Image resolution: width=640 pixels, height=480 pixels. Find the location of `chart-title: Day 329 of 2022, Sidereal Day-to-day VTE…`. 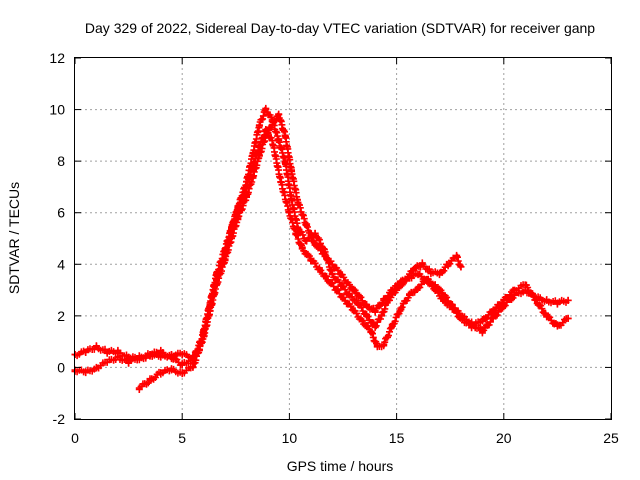

chart-title: Day 329 of 2022, Sidereal Day-to-day VTE… is located at coordinates (340, 28).